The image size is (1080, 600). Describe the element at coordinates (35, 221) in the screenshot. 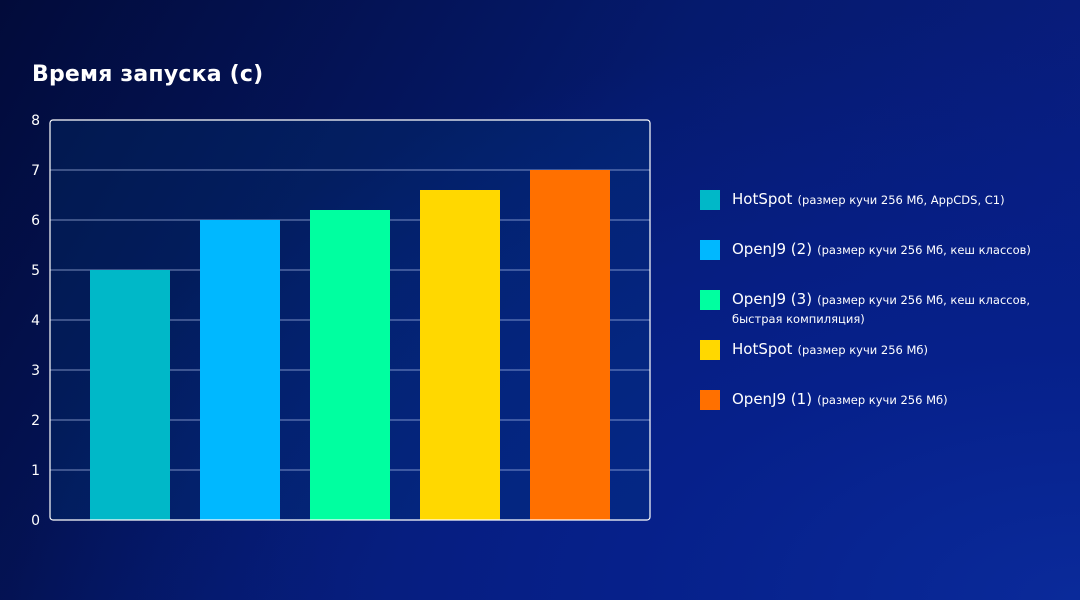

I see `y-tick-label: 6` at that location.